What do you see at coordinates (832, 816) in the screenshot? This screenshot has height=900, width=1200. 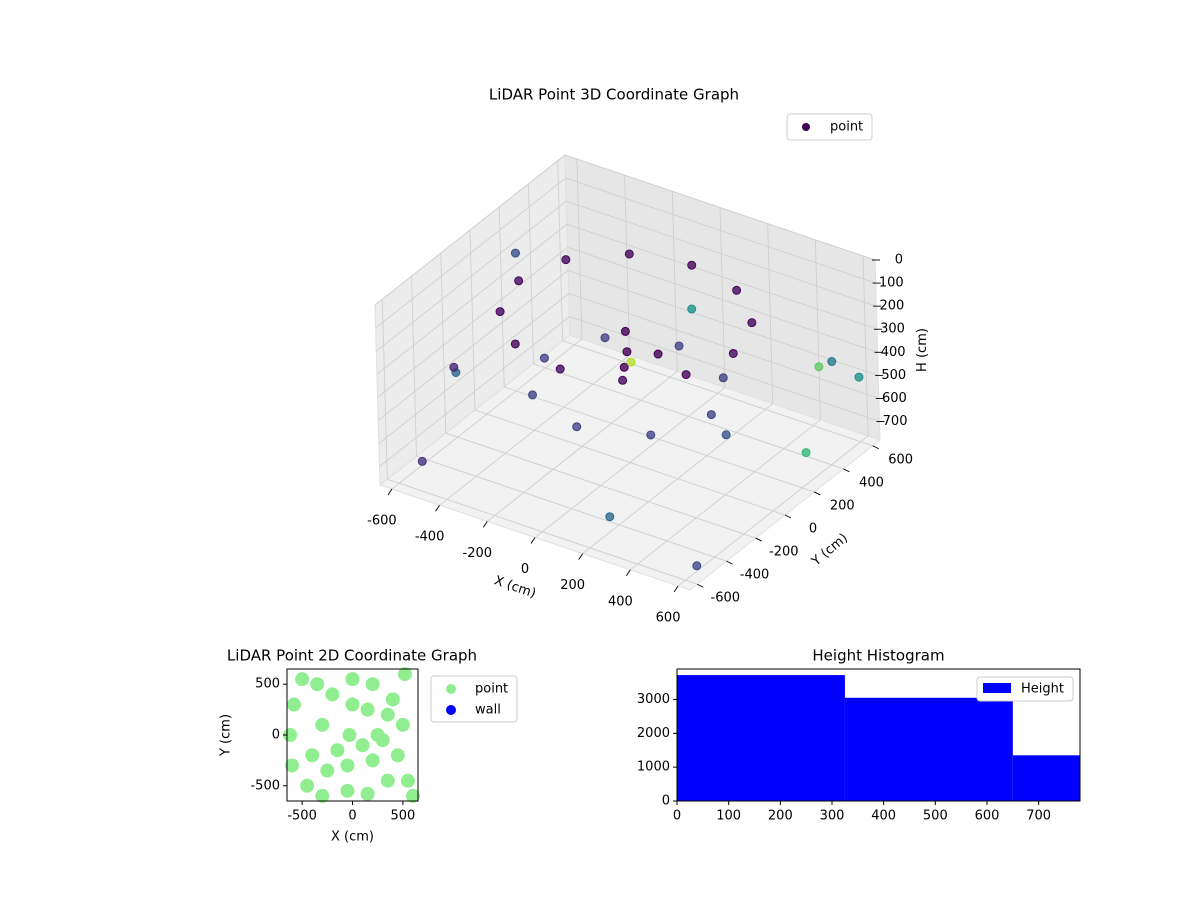 I see `x-tick-label: 300` at bounding box center [832, 816].